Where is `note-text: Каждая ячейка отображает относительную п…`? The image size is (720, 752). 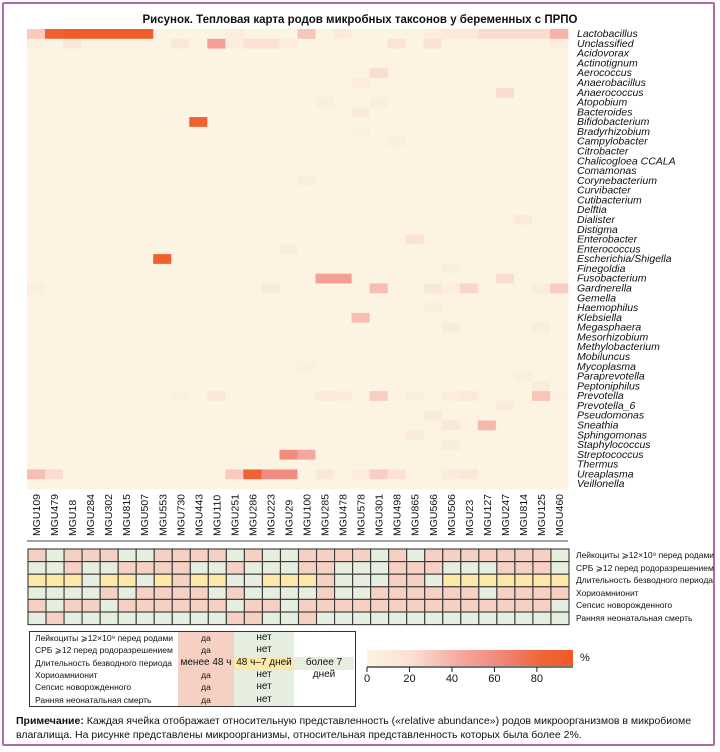
note-text: Каждая ячейка отображает относительную п… is located at coordinates (354, 728).